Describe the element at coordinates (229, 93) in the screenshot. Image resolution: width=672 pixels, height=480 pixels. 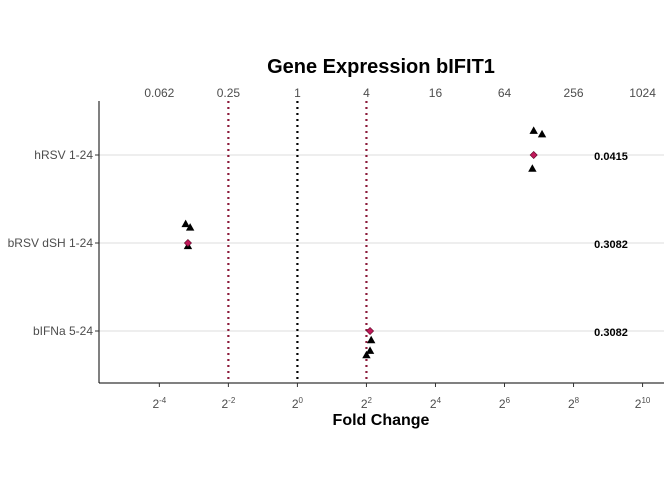
I see `top-tick-label: 0.25` at that location.